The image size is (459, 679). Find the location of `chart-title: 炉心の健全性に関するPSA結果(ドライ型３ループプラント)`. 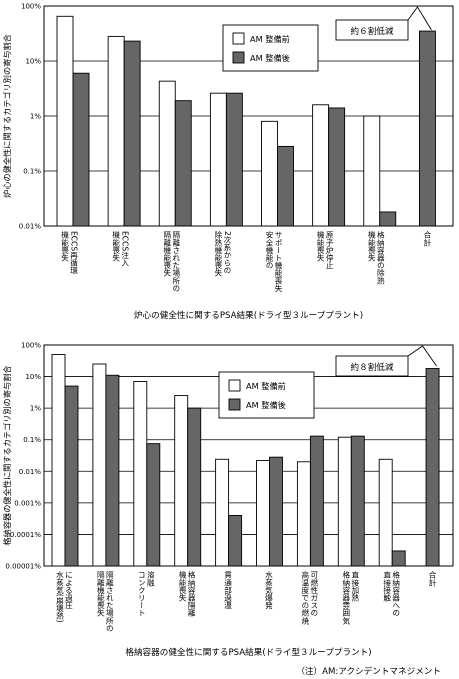

chart-title: 炉心の健全性に関するPSA結果(ドライ型３ループプラント) is located at coordinates (248, 315).